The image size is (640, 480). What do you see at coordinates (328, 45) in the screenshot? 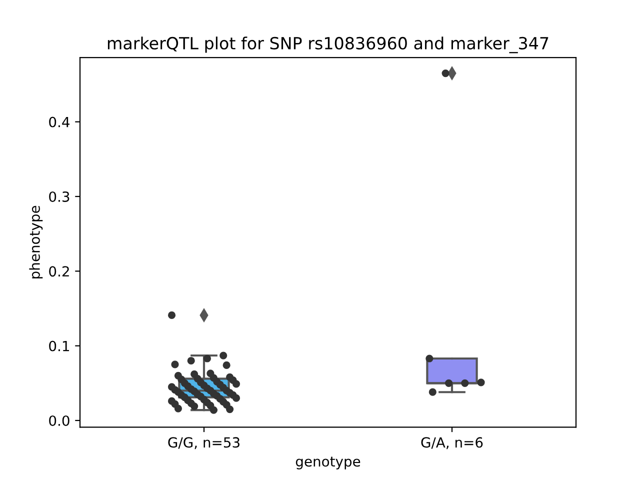
I see `chart-title: markerQTL plot for SNP rs10836960 and marker_347` at bounding box center [328, 45].